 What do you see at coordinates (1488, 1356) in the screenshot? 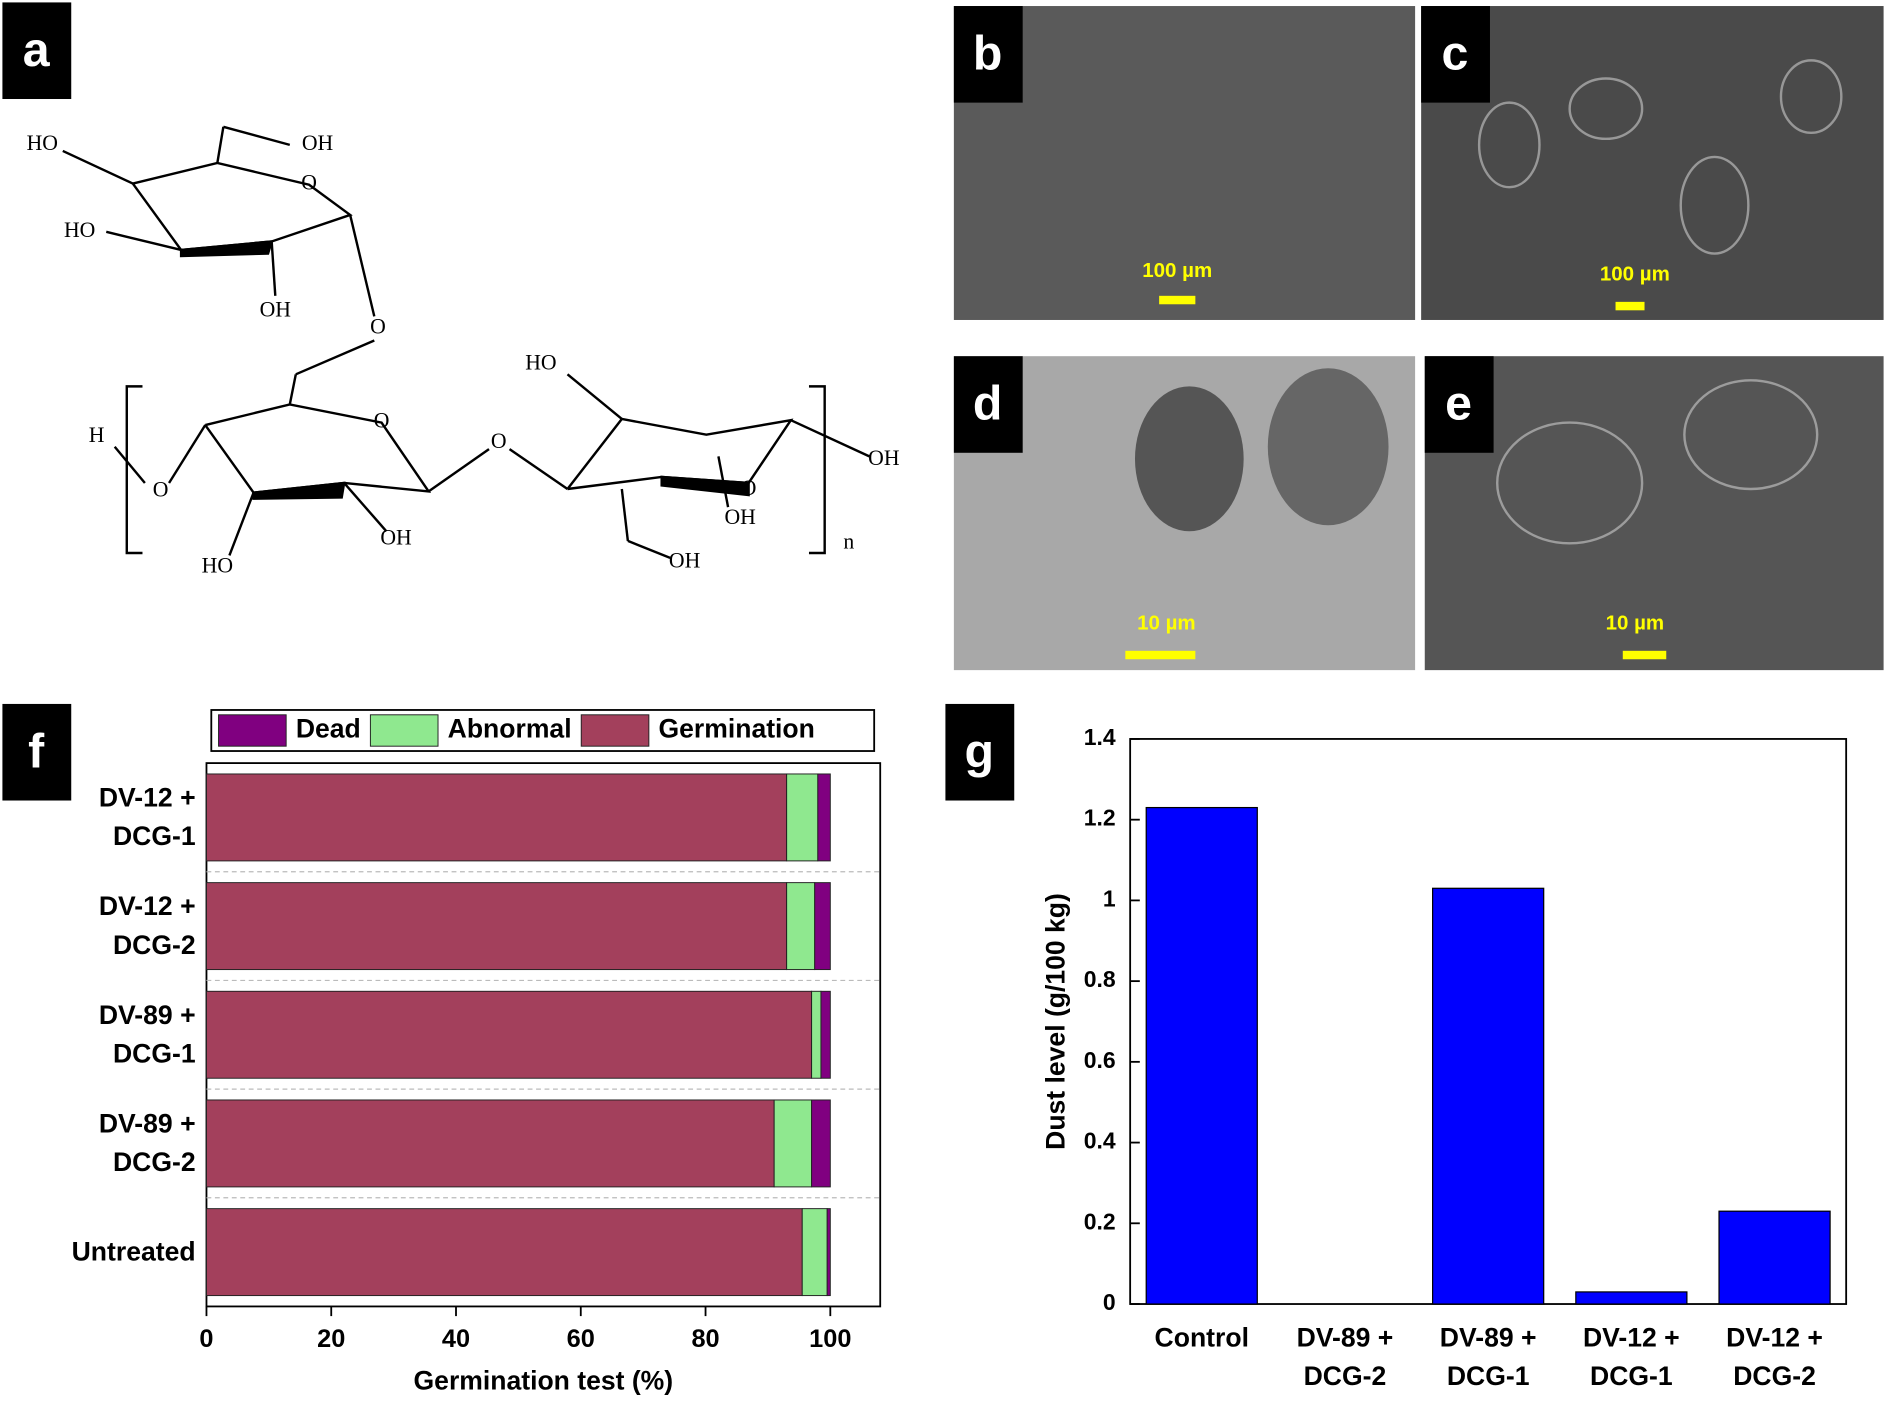
I see `x-tick-label: DV-89 + DCG-1` at bounding box center [1488, 1356].